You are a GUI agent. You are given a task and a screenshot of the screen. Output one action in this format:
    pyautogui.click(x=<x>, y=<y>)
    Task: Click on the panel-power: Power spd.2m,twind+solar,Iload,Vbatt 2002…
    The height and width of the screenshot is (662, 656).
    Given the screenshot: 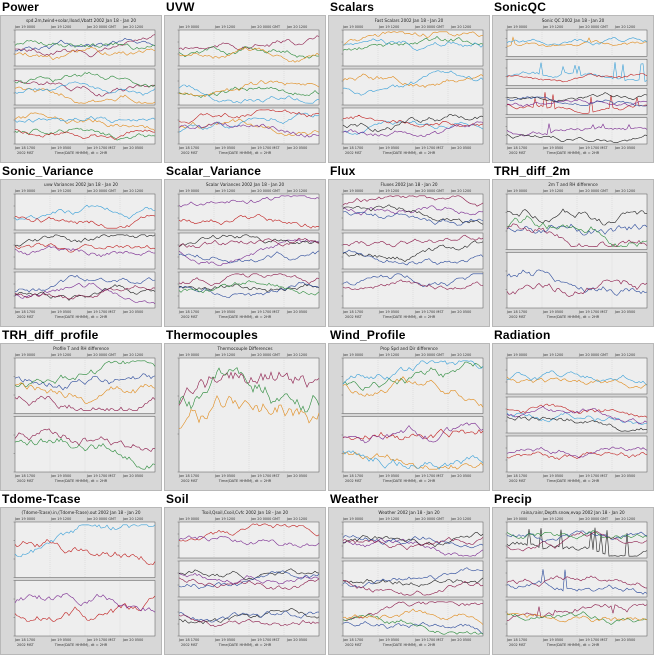 What is the action you would take?
    pyautogui.click(x=81, y=81)
    